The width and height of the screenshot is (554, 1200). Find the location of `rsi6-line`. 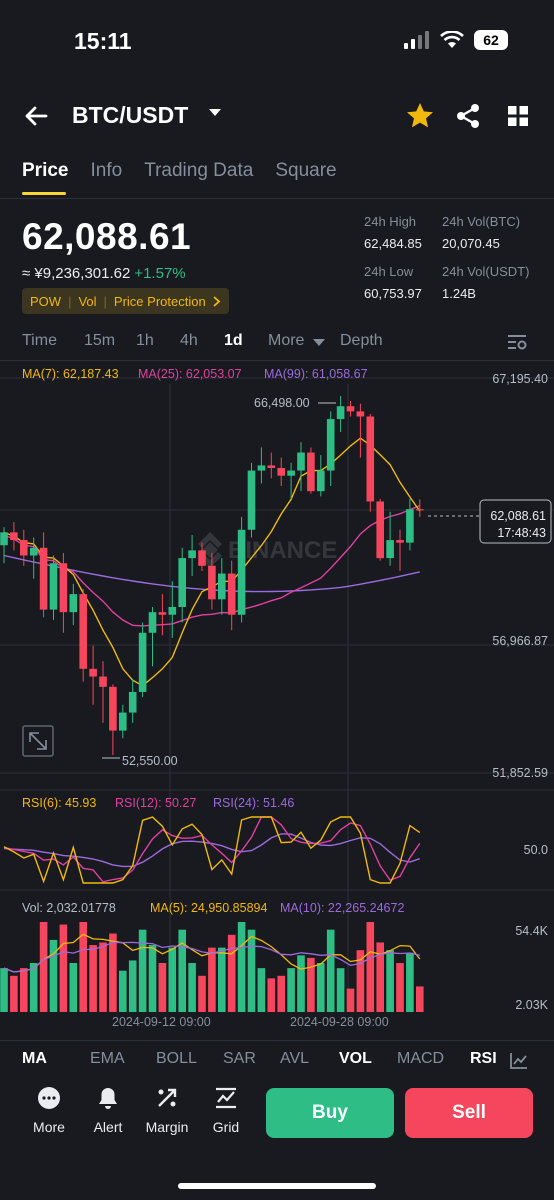

rsi6-line is located at coordinates (212, 850).